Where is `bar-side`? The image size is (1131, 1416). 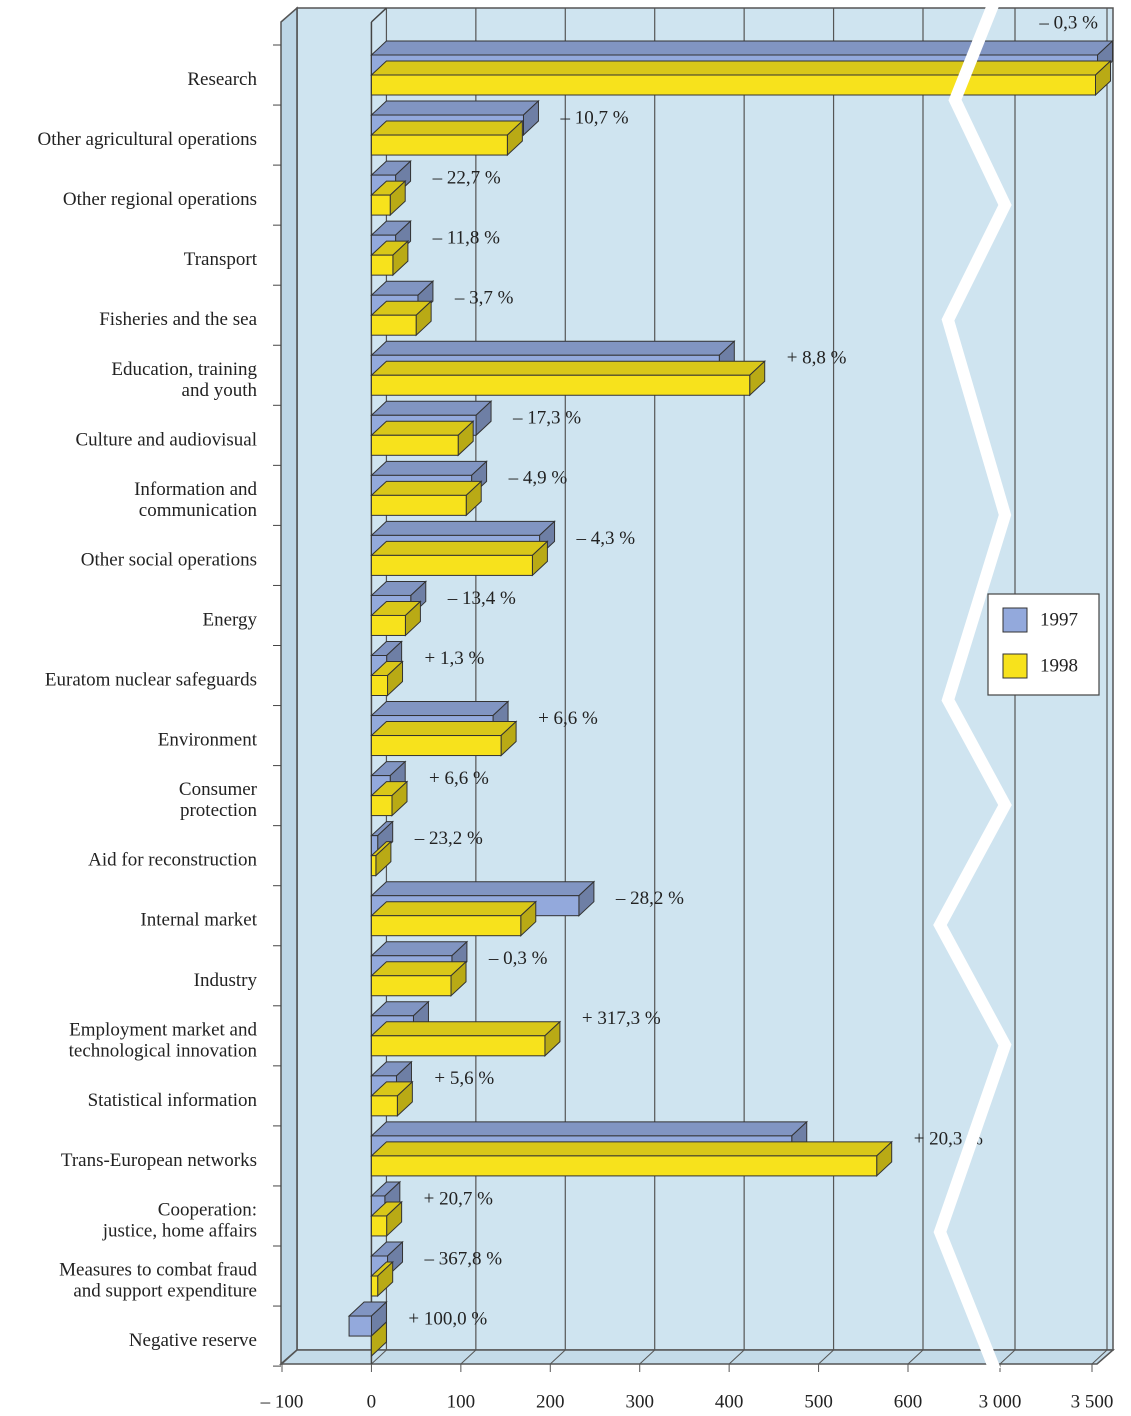 bar-side is located at coordinates (378, 1339).